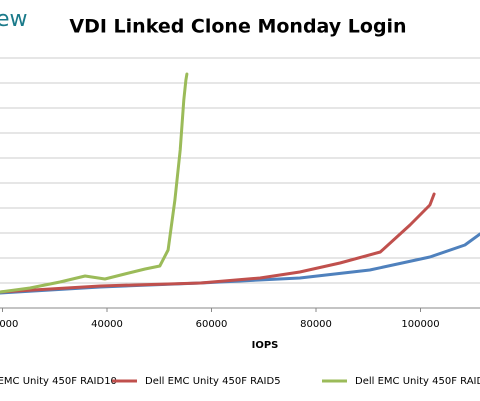 This screenshot has width=480, height=401. Describe the element at coordinates (212, 324) in the screenshot. I see `x-tick-label: 60000` at that location.